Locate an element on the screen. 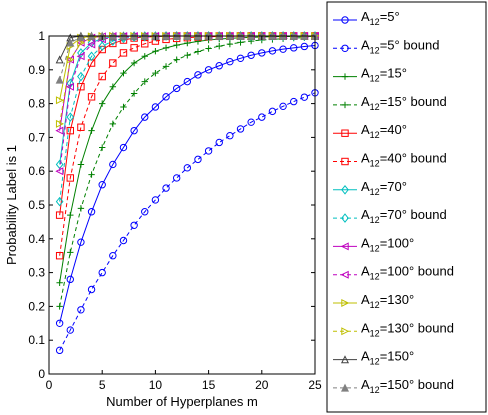 This screenshot has height=415, width=488. legend-item: A12=100° is located at coordinates (373, 244).